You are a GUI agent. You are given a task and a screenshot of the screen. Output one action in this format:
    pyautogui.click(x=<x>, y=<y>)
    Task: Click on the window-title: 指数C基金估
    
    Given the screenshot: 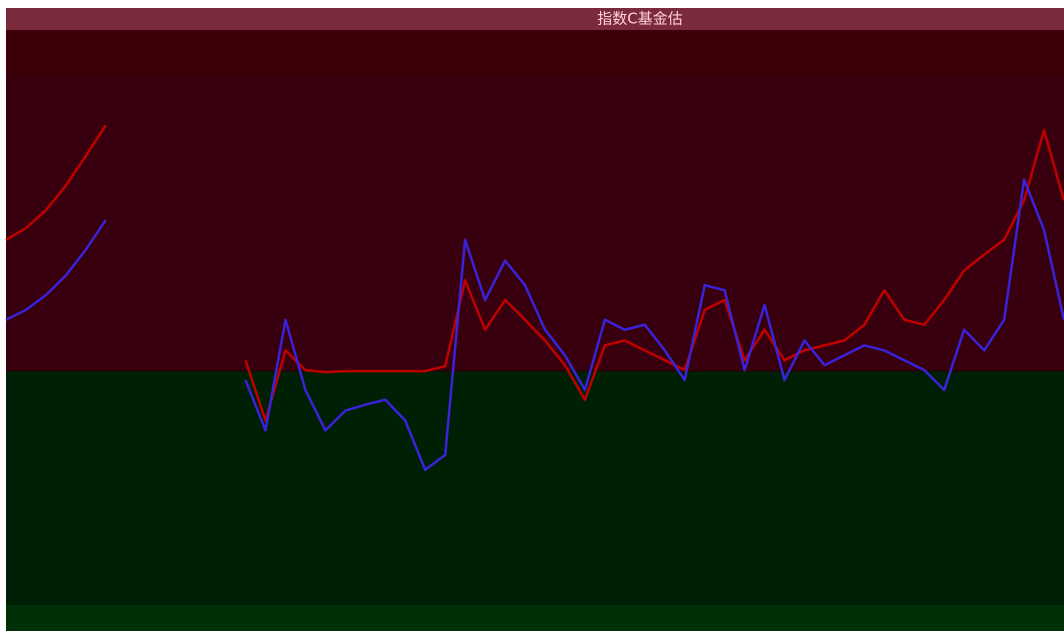 What is the action you would take?
    pyautogui.click(x=639, y=19)
    